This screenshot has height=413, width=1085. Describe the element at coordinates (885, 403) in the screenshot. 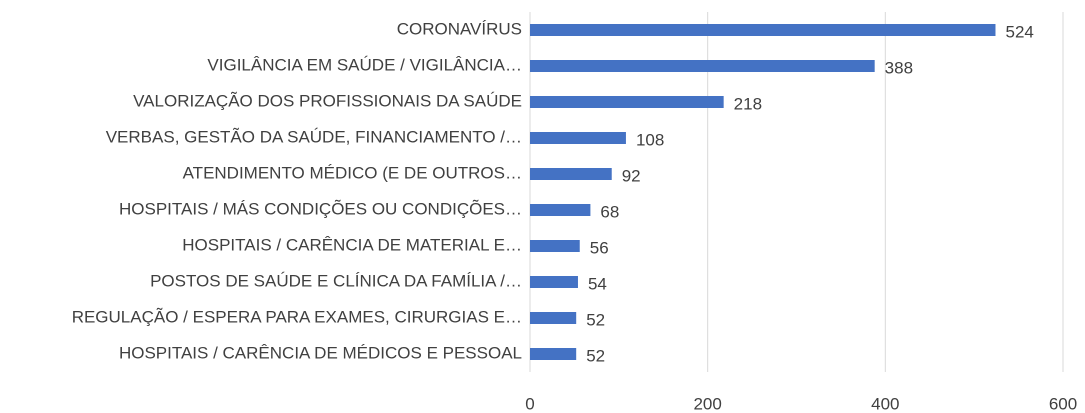

I see `x-tick-label: 400` at that location.